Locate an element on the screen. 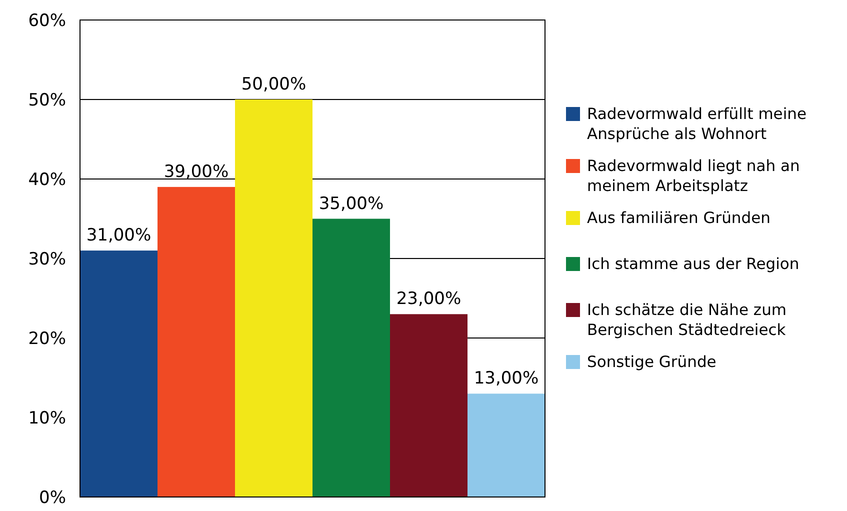  data-label: 23,00% is located at coordinates (429, 299).